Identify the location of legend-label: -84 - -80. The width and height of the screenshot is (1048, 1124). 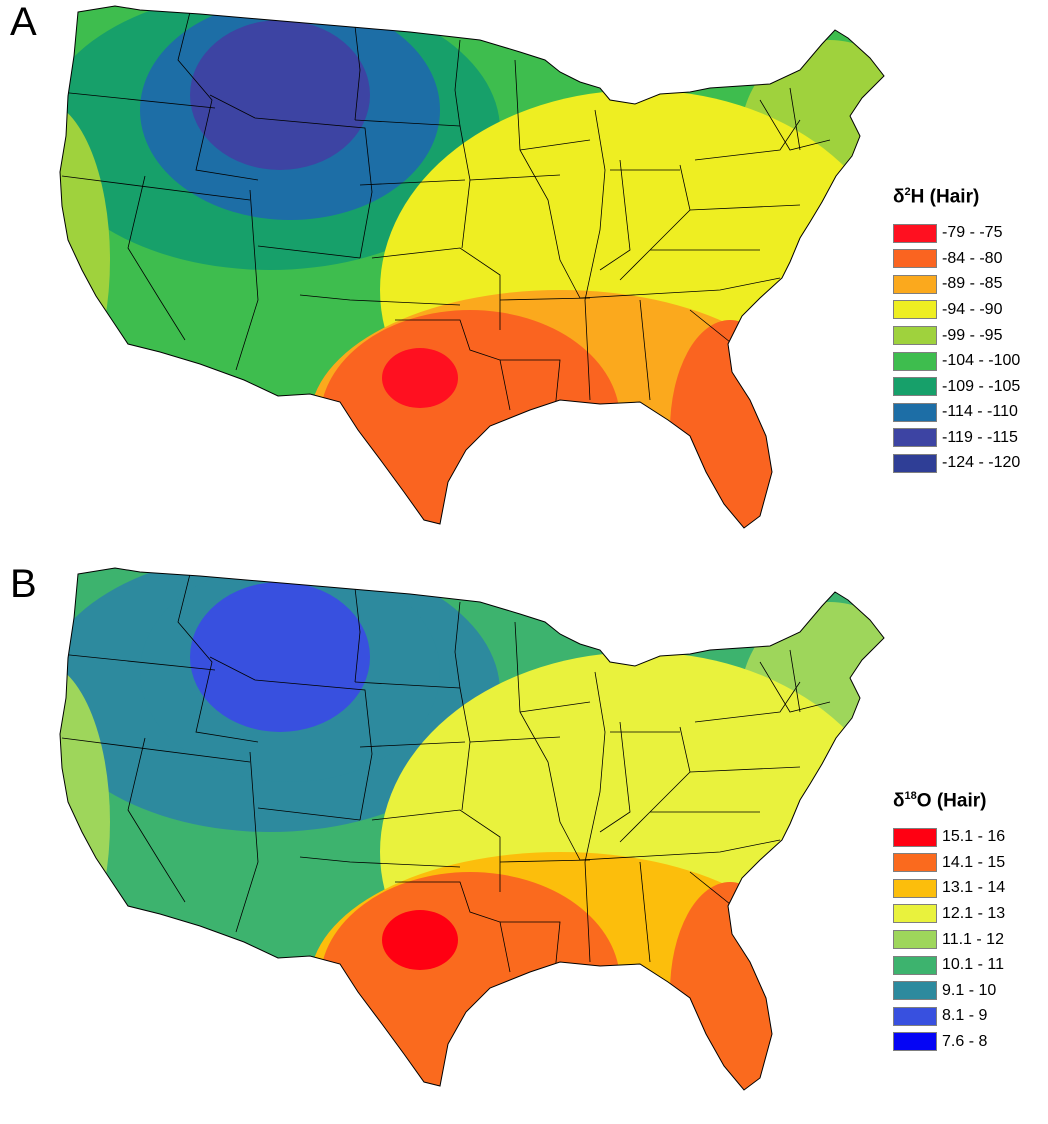
(972, 258).